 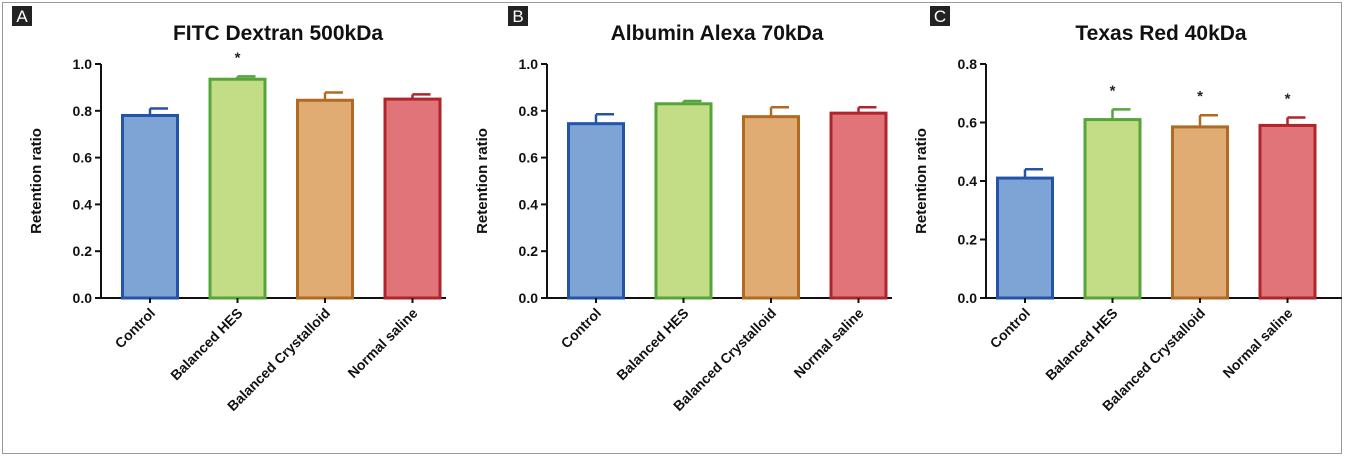 I want to click on panel-label: C, so click(x=940, y=16).